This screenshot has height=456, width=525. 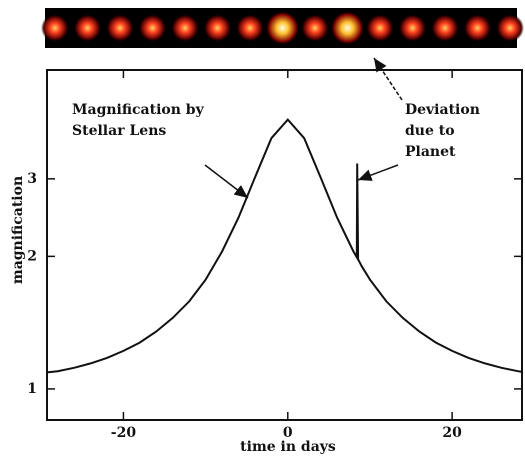 What do you see at coordinates (32, 256) in the screenshot?
I see `y-tick-label: 2` at bounding box center [32, 256].